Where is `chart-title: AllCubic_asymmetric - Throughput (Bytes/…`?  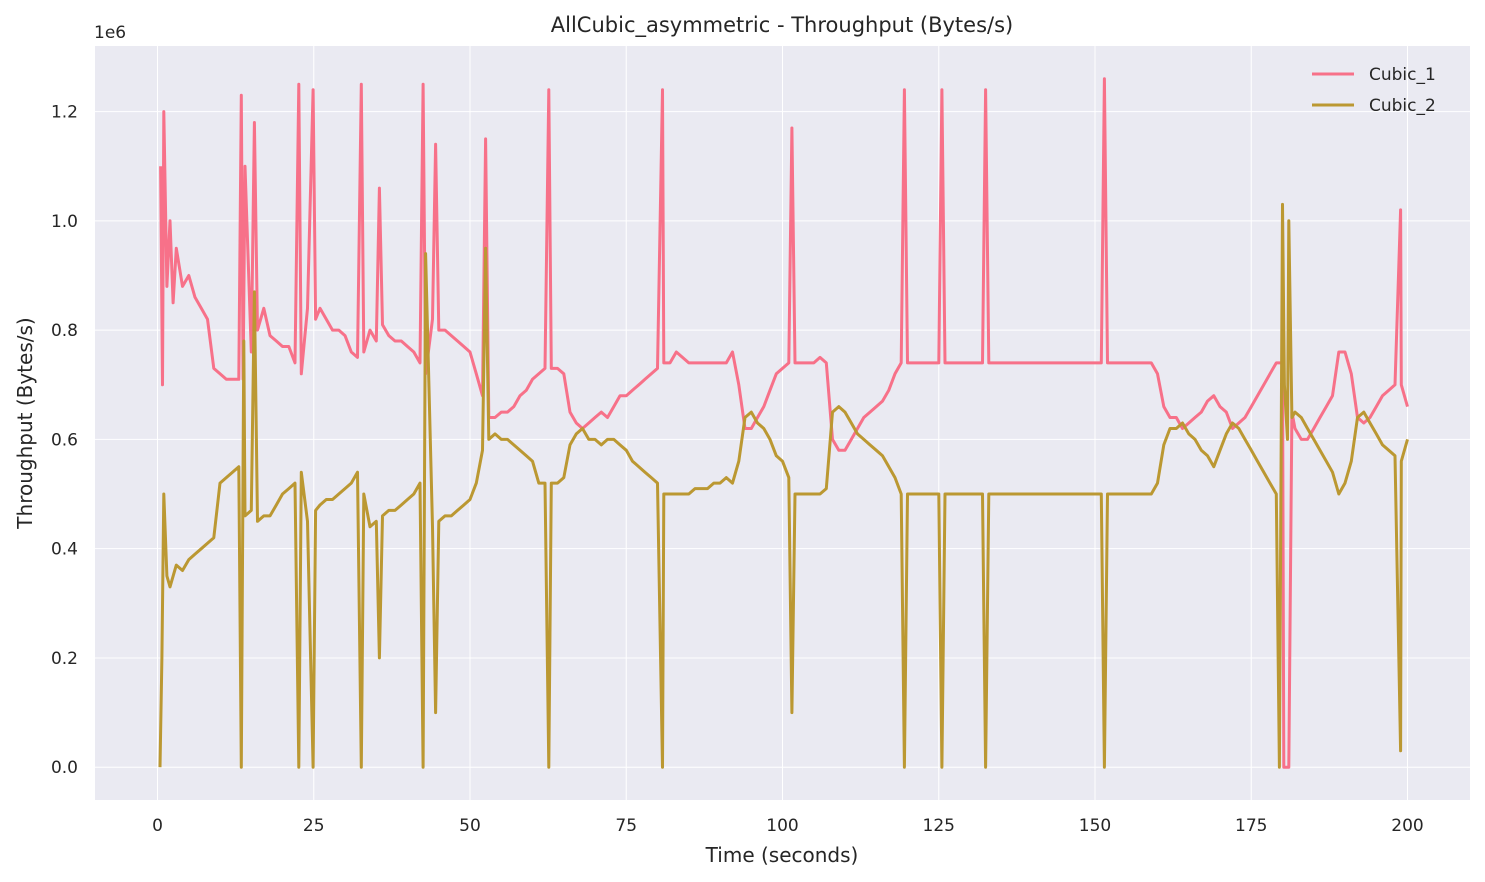 chart-title: AllCubic_asymmetric - Throughput (Bytes/… is located at coordinates (782, 25).